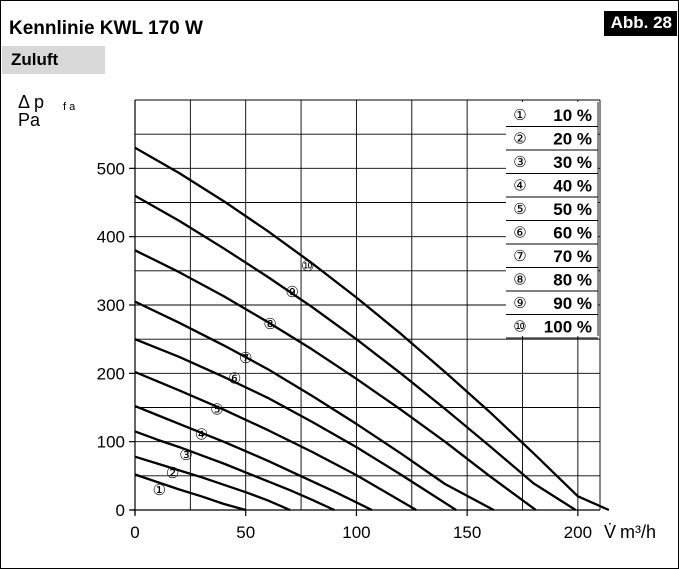 This screenshot has width=679, height=569. Describe the element at coordinates (356, 532) in the screenshot. I see `x-tick-label: 100` at that location.